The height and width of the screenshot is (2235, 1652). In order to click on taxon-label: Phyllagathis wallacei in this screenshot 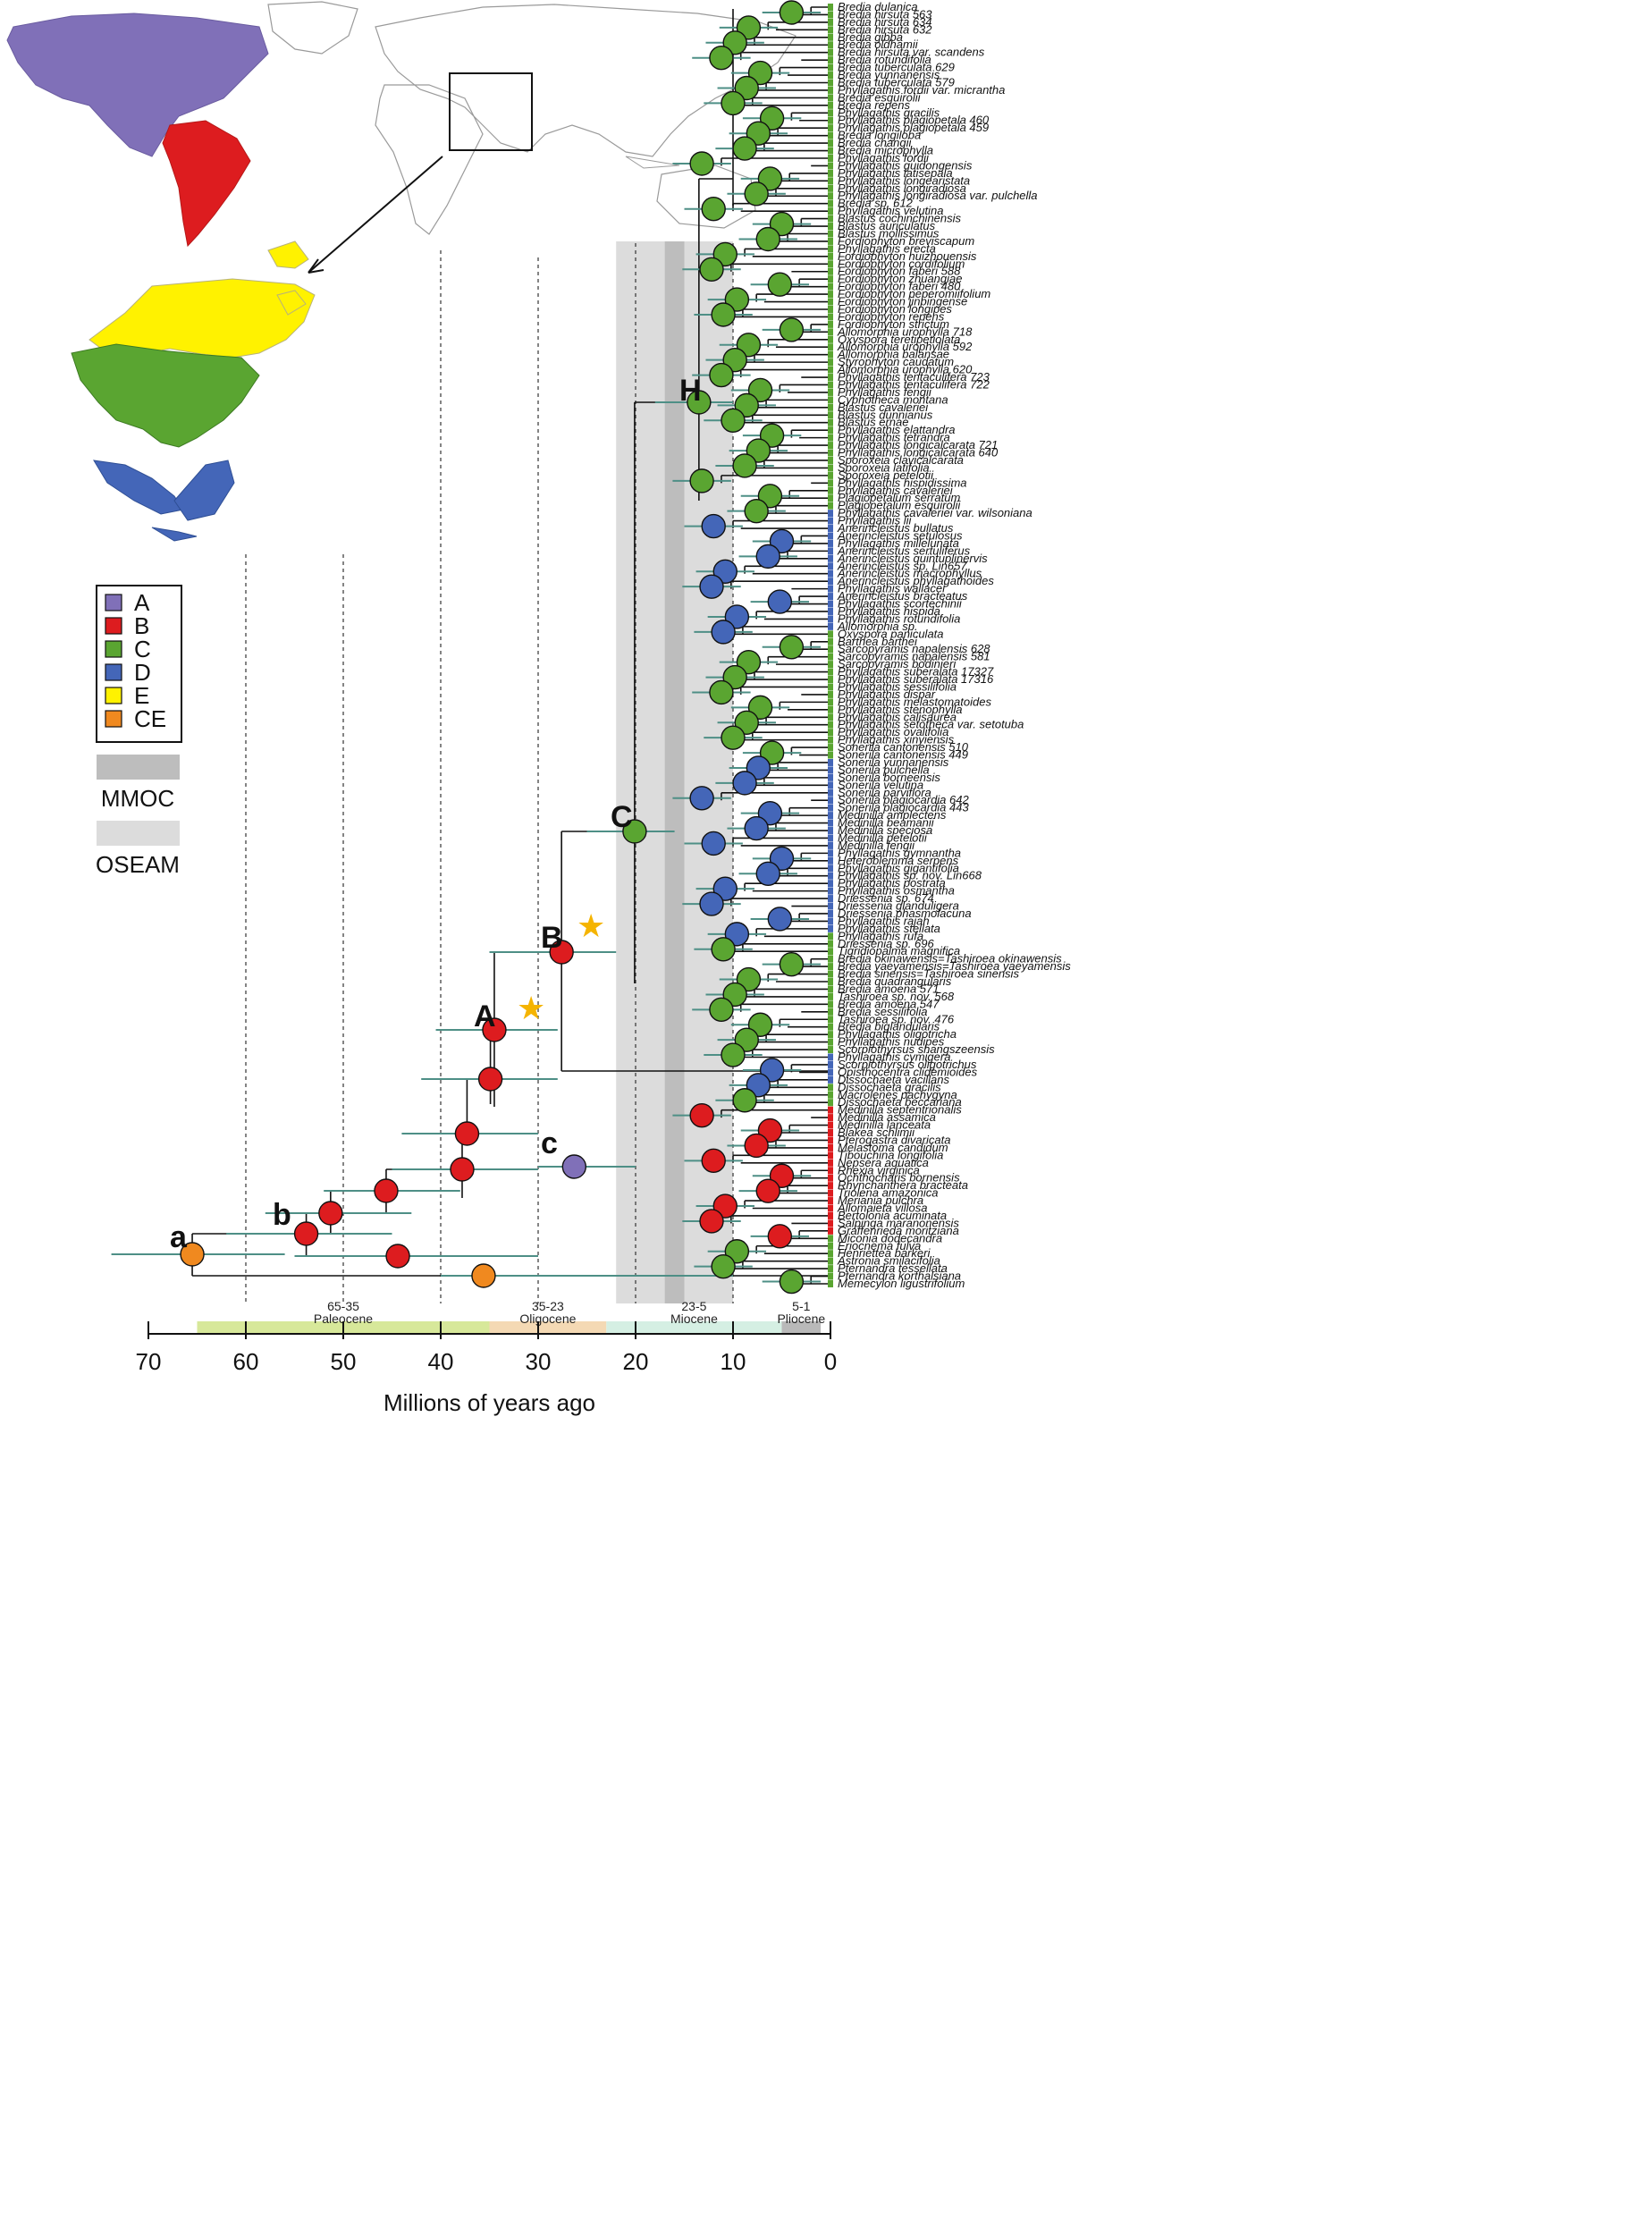, I will do `click(892, 589)`.